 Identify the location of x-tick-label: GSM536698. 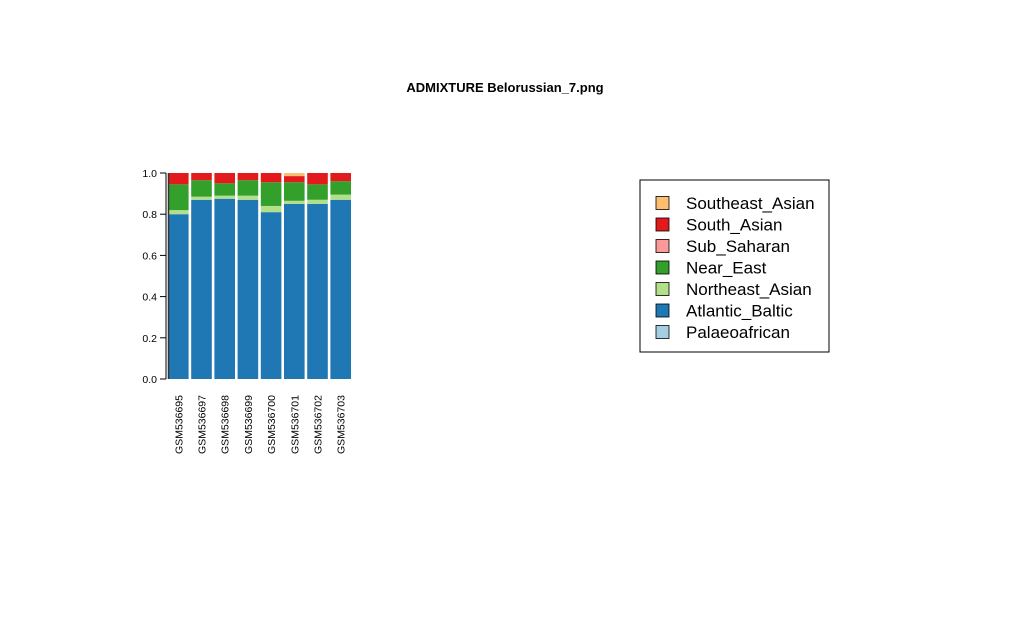
(226, 424).